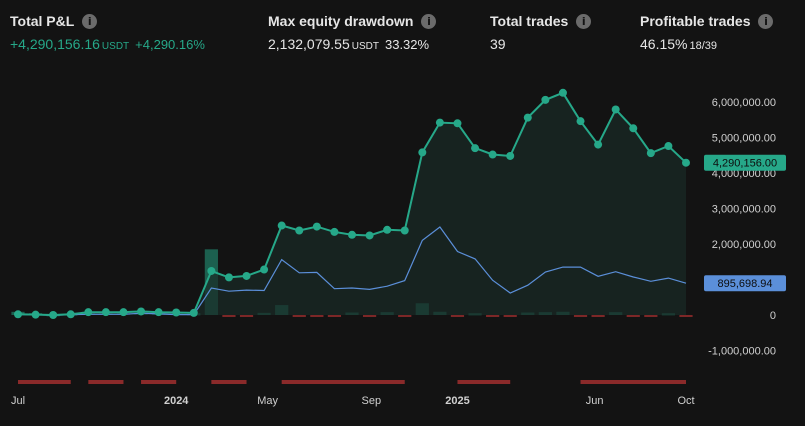  Describe the element at coordinates (773, 316) in the screenshot. I see `y-tick-label: 0` at that location.